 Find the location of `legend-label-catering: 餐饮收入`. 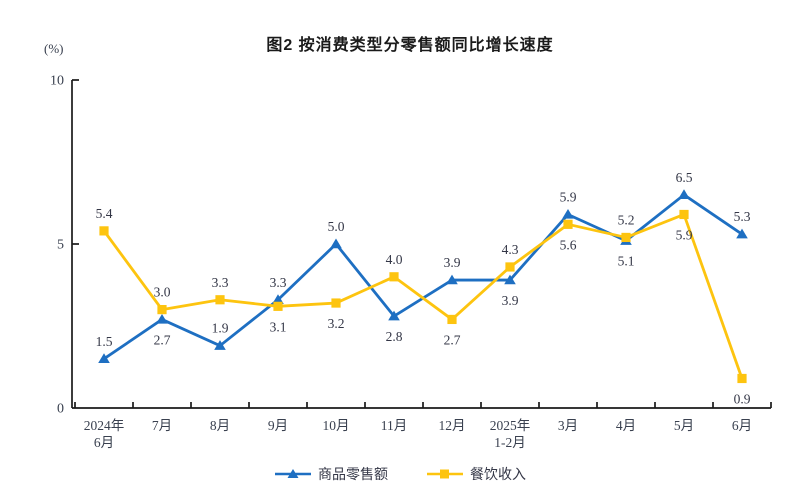

legend-label-catering: 餐饮收入 is located at coordinates (498, 475).